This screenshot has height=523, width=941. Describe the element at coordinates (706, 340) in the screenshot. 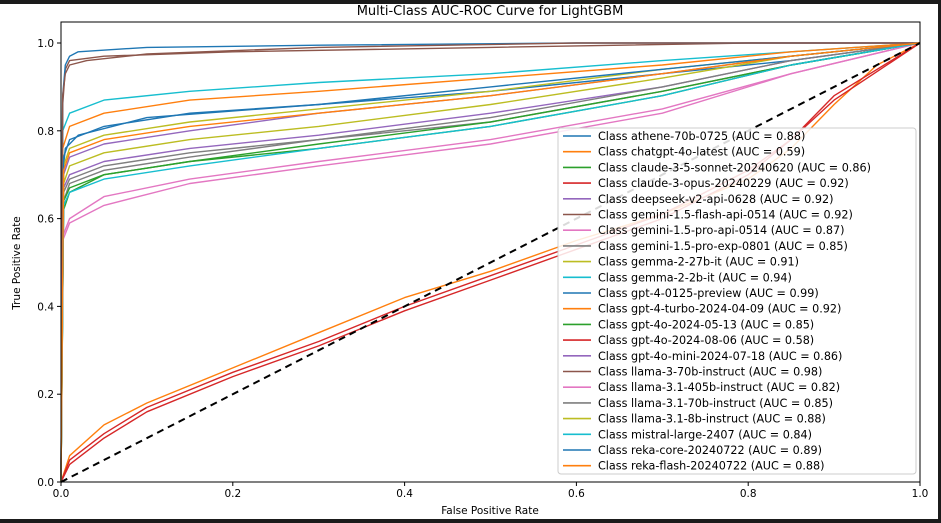

I see `legend-entry-label: Class gpt-4o-2024-08-06 (AUC = 0.58)` at that location.